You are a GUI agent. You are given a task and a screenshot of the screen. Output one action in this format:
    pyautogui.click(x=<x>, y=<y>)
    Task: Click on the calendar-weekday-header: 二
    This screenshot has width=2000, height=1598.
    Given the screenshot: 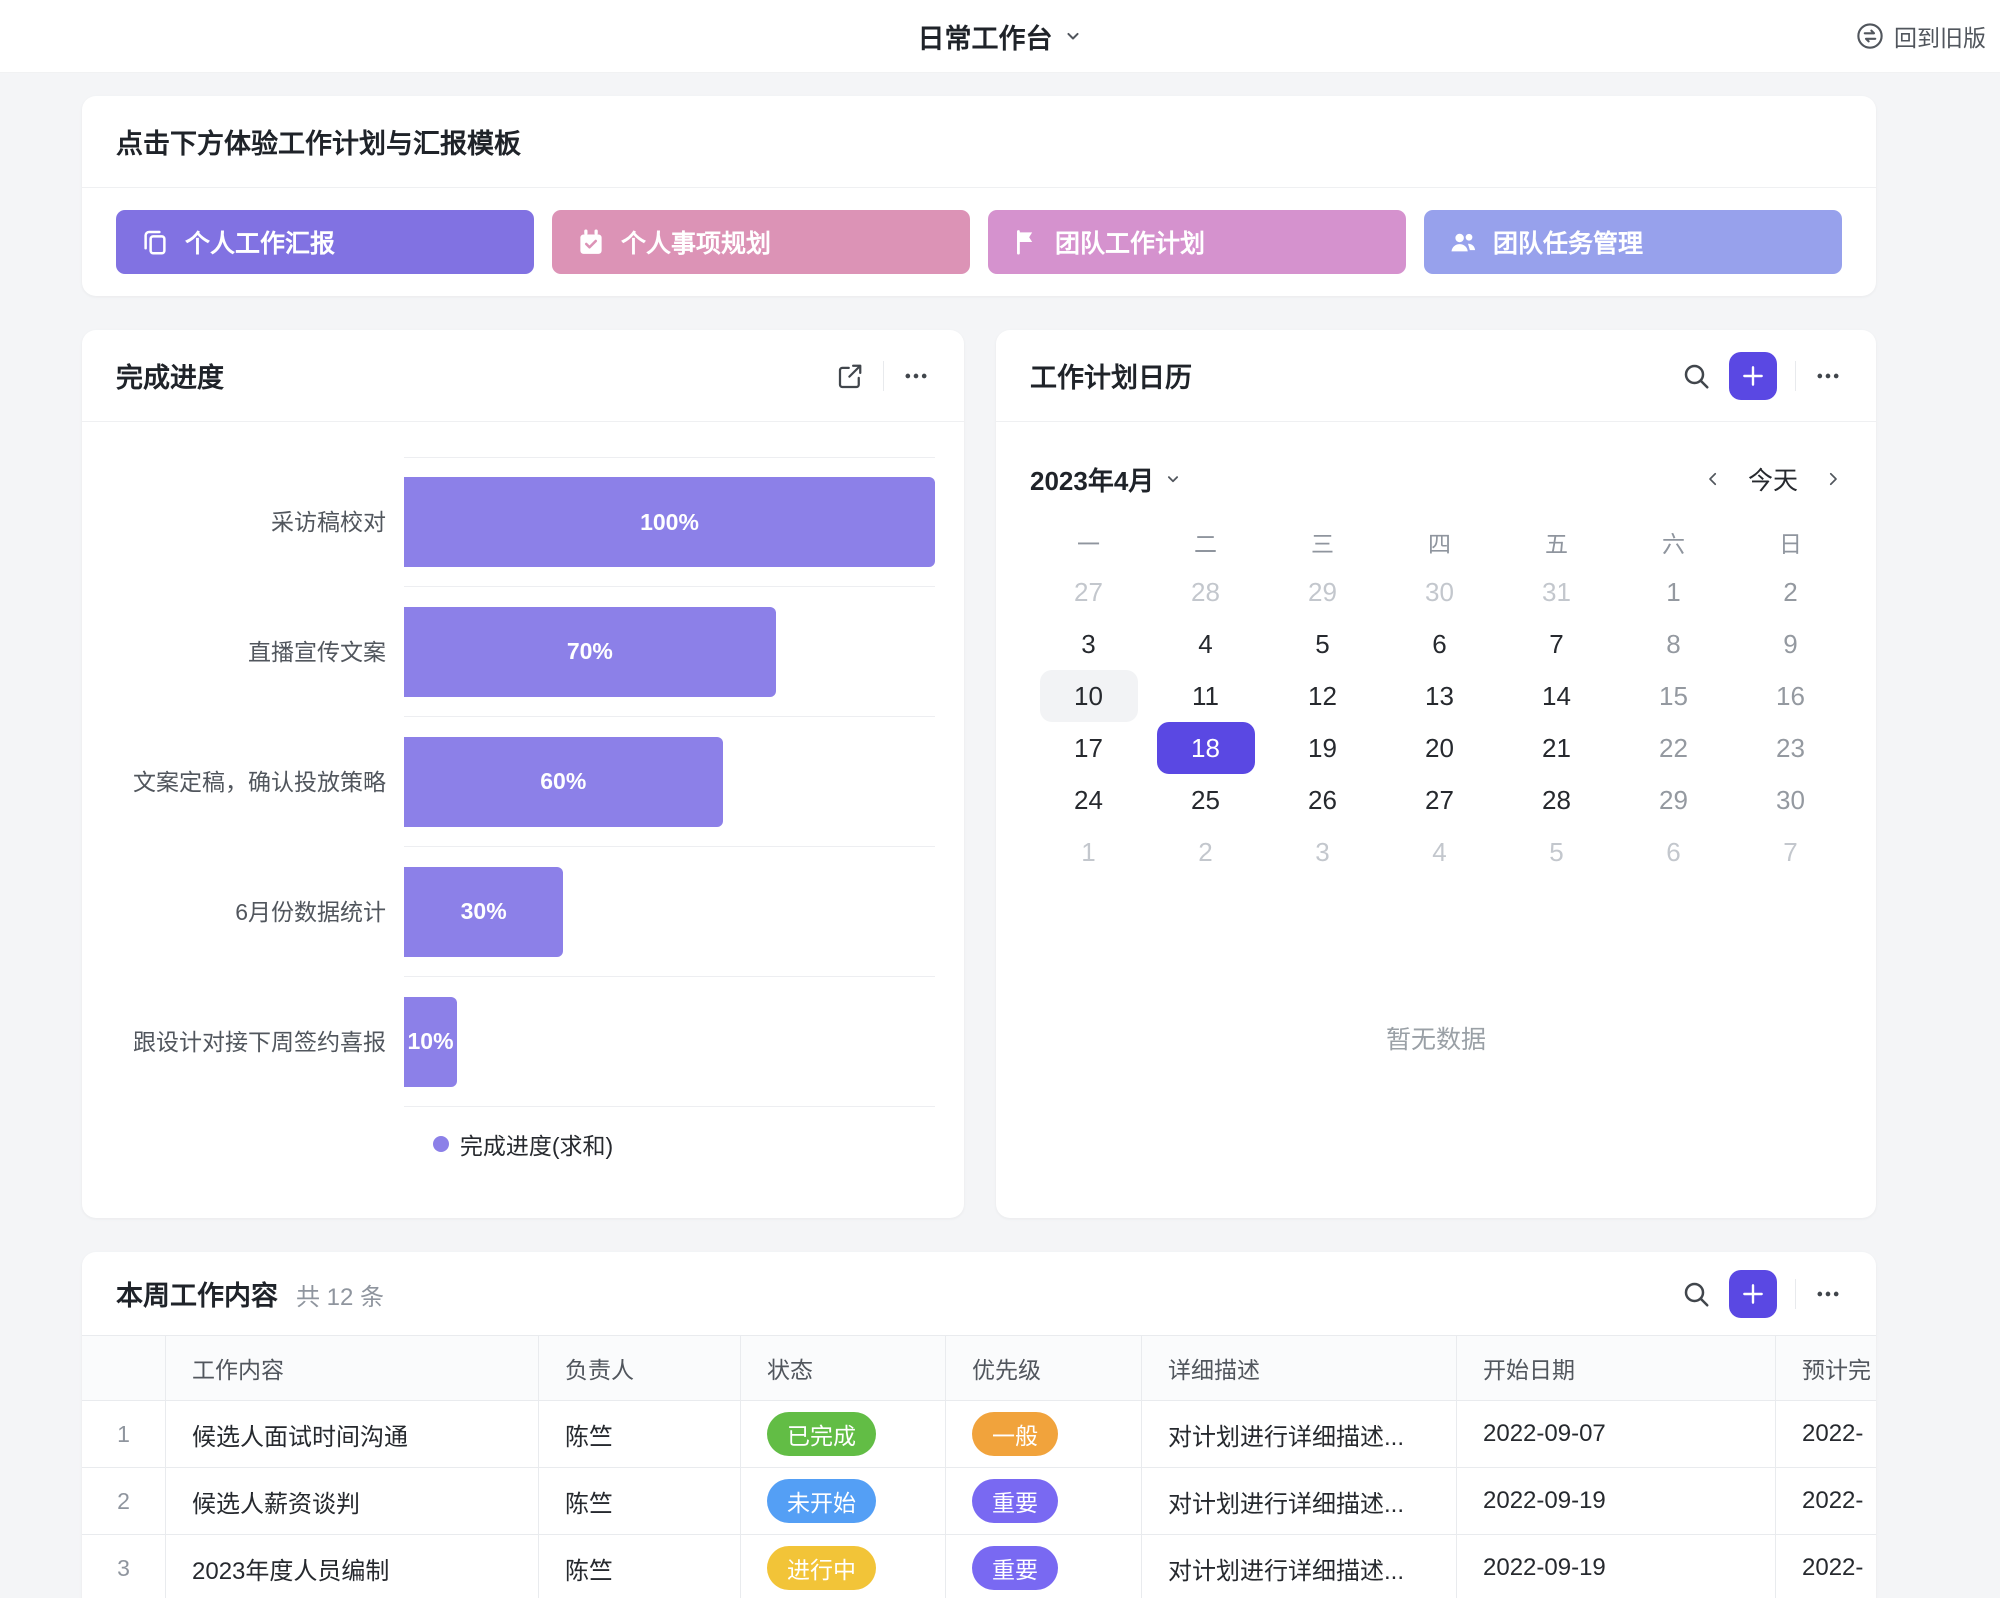 What is the action you would take?
    pyautogui.click(x=1205, y=544)
    